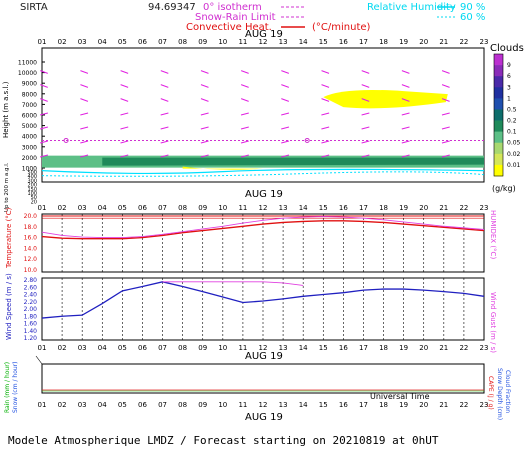  Describe the element at coordinates (162, 208) in the screenshot. I see `temp-top-hour-07: 07` at that location.